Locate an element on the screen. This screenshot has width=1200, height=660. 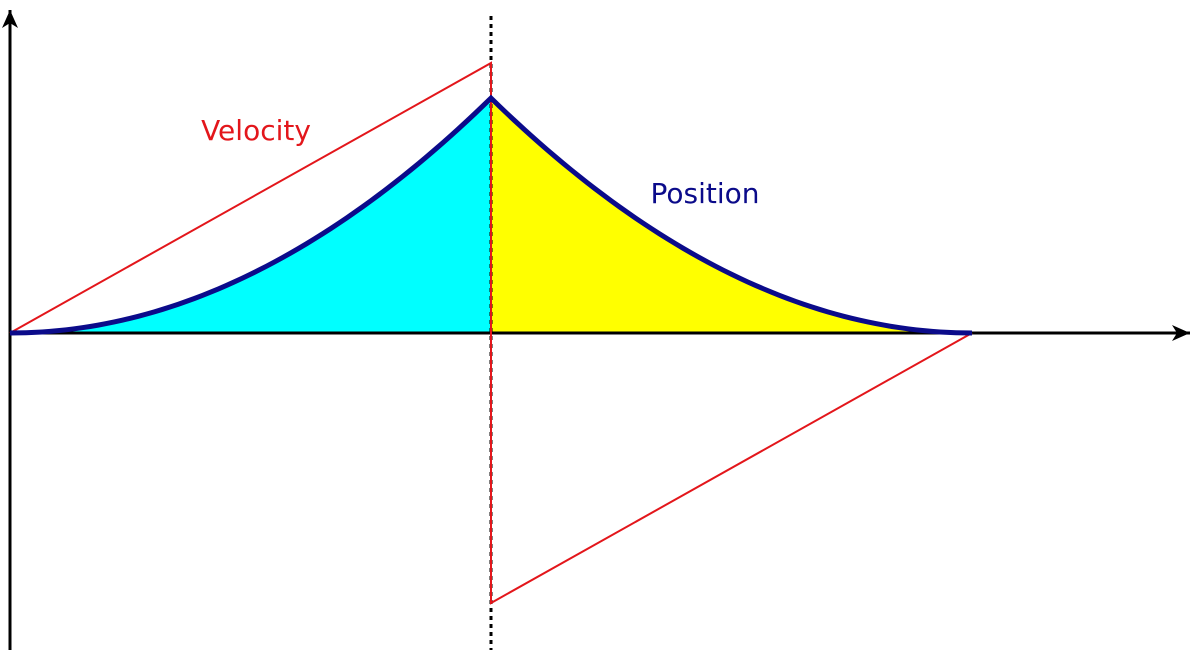
position-fill-after-switch is located at coordinates (731, 215).